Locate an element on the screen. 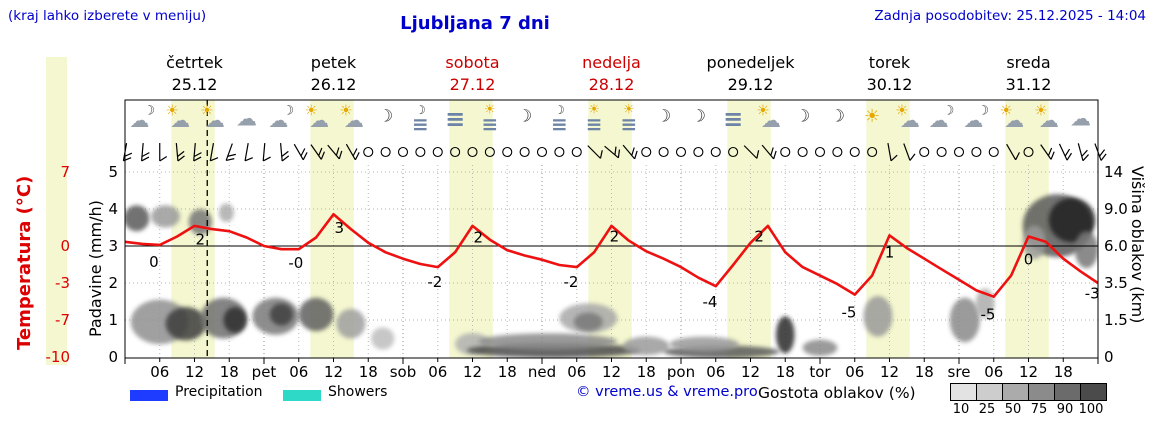 Image resolution: width=1152 pixels, height=443 pixels. cloud-tick-label: 0 is located at coordinates (1109, 357).